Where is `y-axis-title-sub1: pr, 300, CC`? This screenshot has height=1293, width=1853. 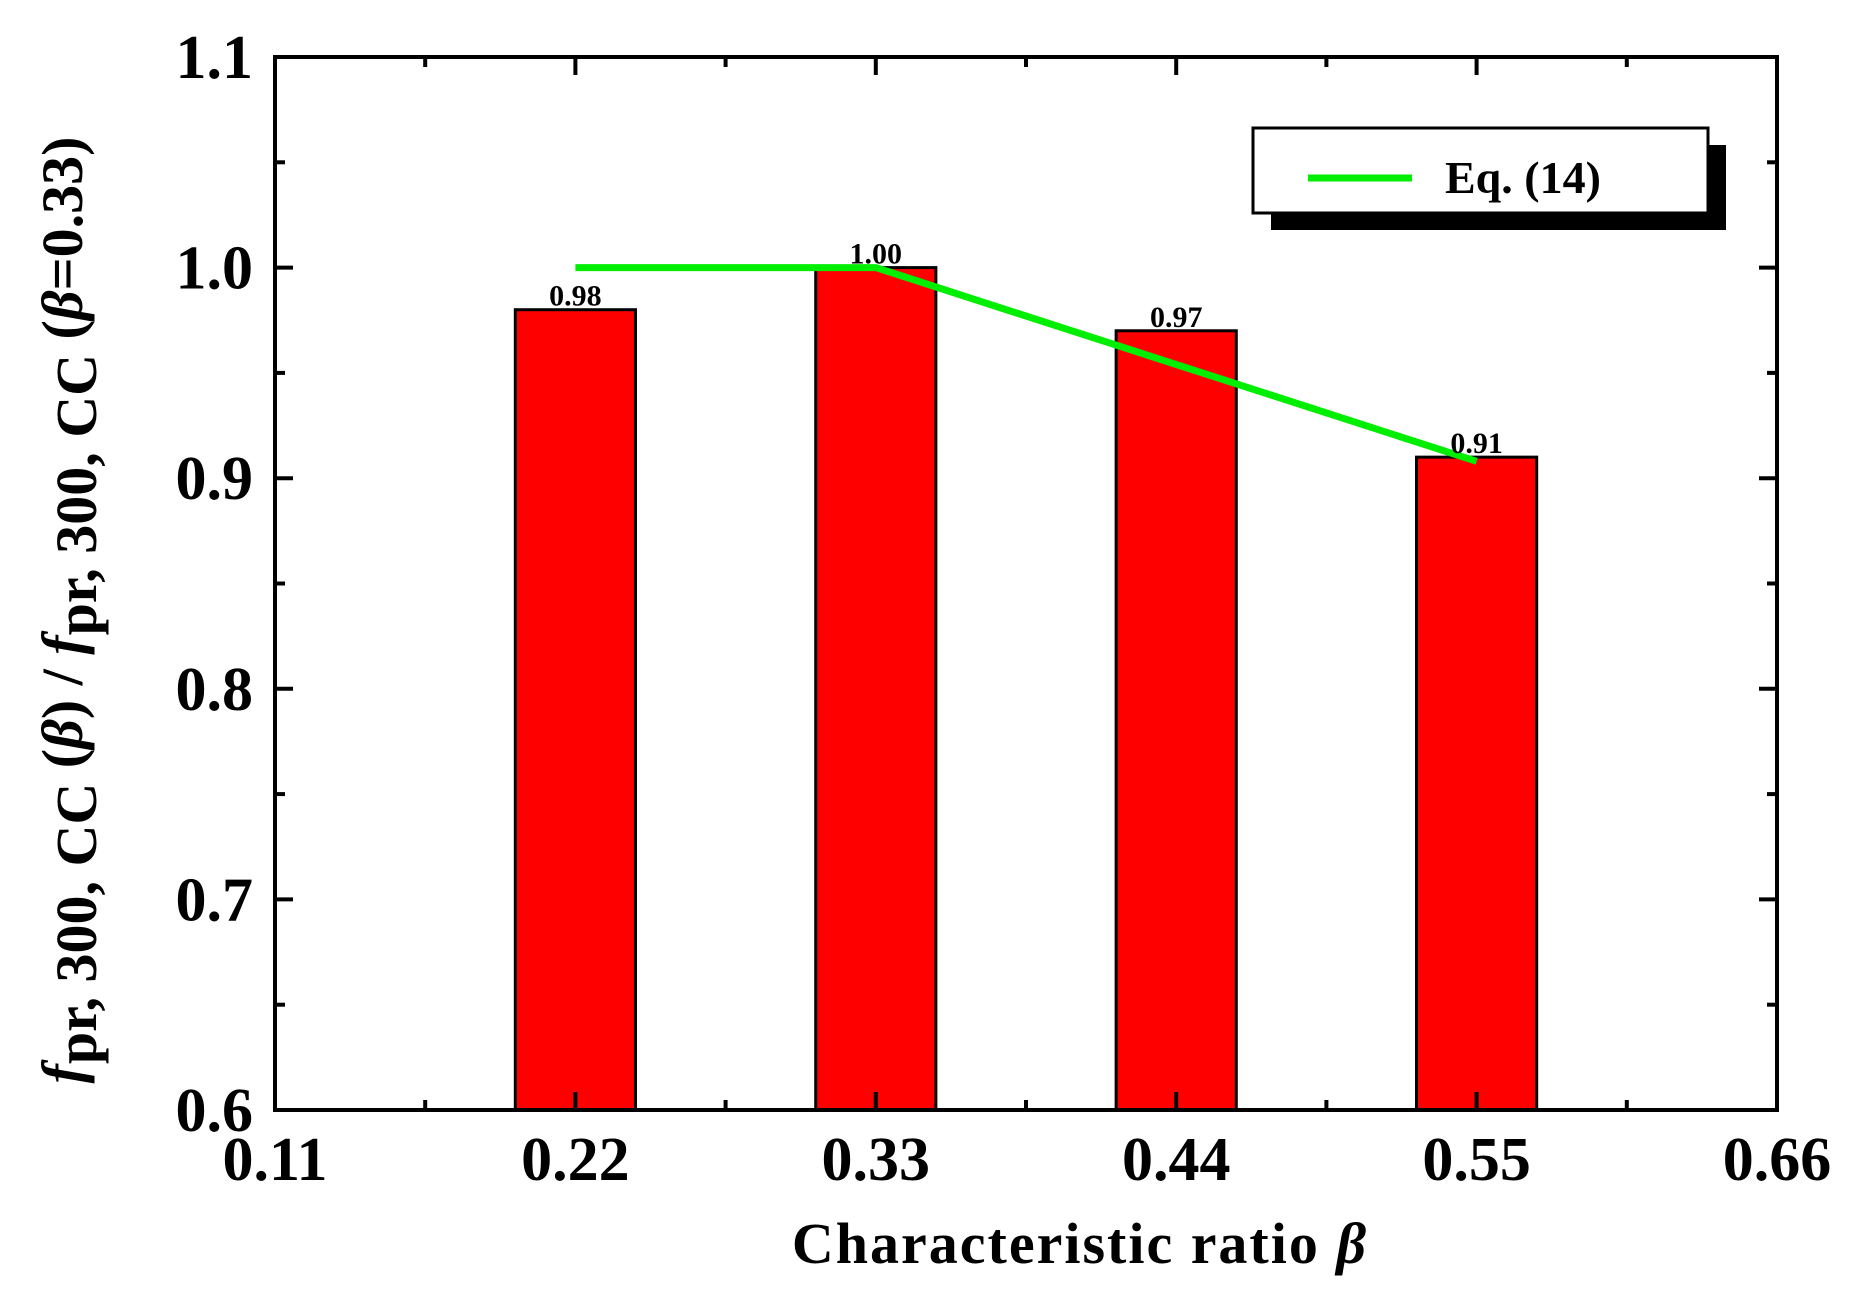
y-axis-title-sub1: pr, 300, CC is located at coordinates (76, 923).